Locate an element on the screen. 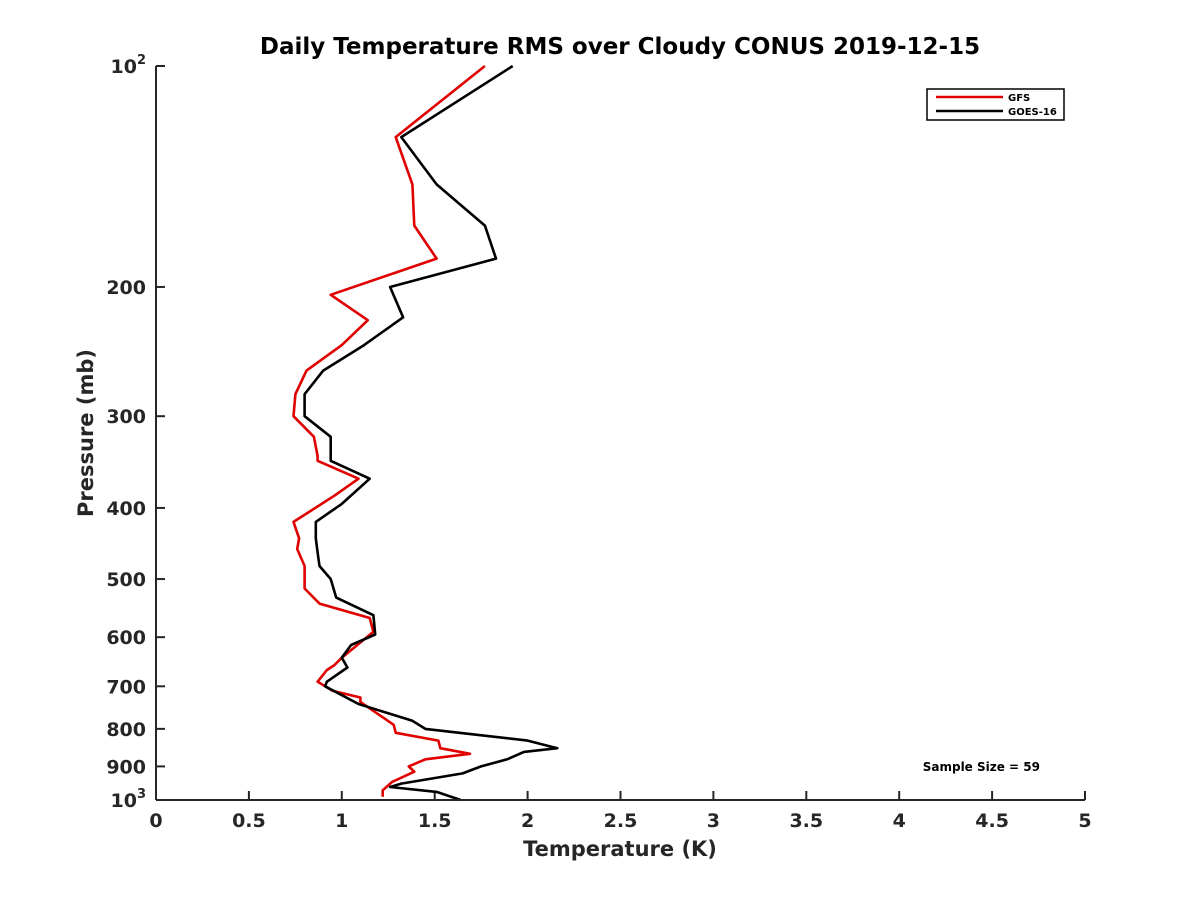 Image resolution: width=1200 pixels, height=900 pixels. legend: GFS GOES-16 is located at coordinates (995, 104).